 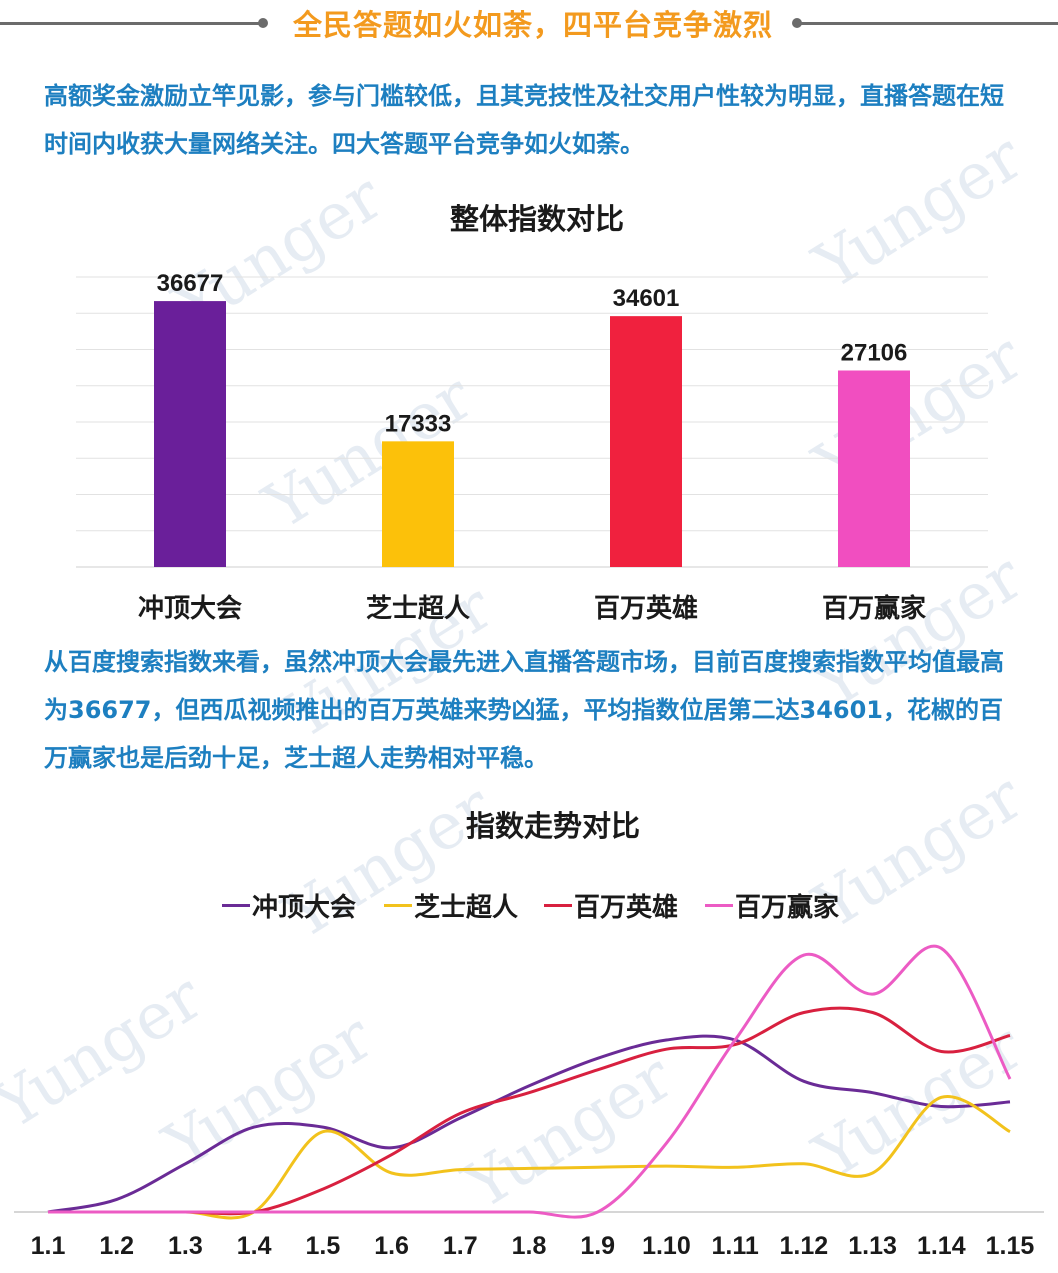 What do you see at coordinates (1010, 1246) in the screenshot?
I see `x-tick-label: 1.15` at bounding box center [1010, 1246].